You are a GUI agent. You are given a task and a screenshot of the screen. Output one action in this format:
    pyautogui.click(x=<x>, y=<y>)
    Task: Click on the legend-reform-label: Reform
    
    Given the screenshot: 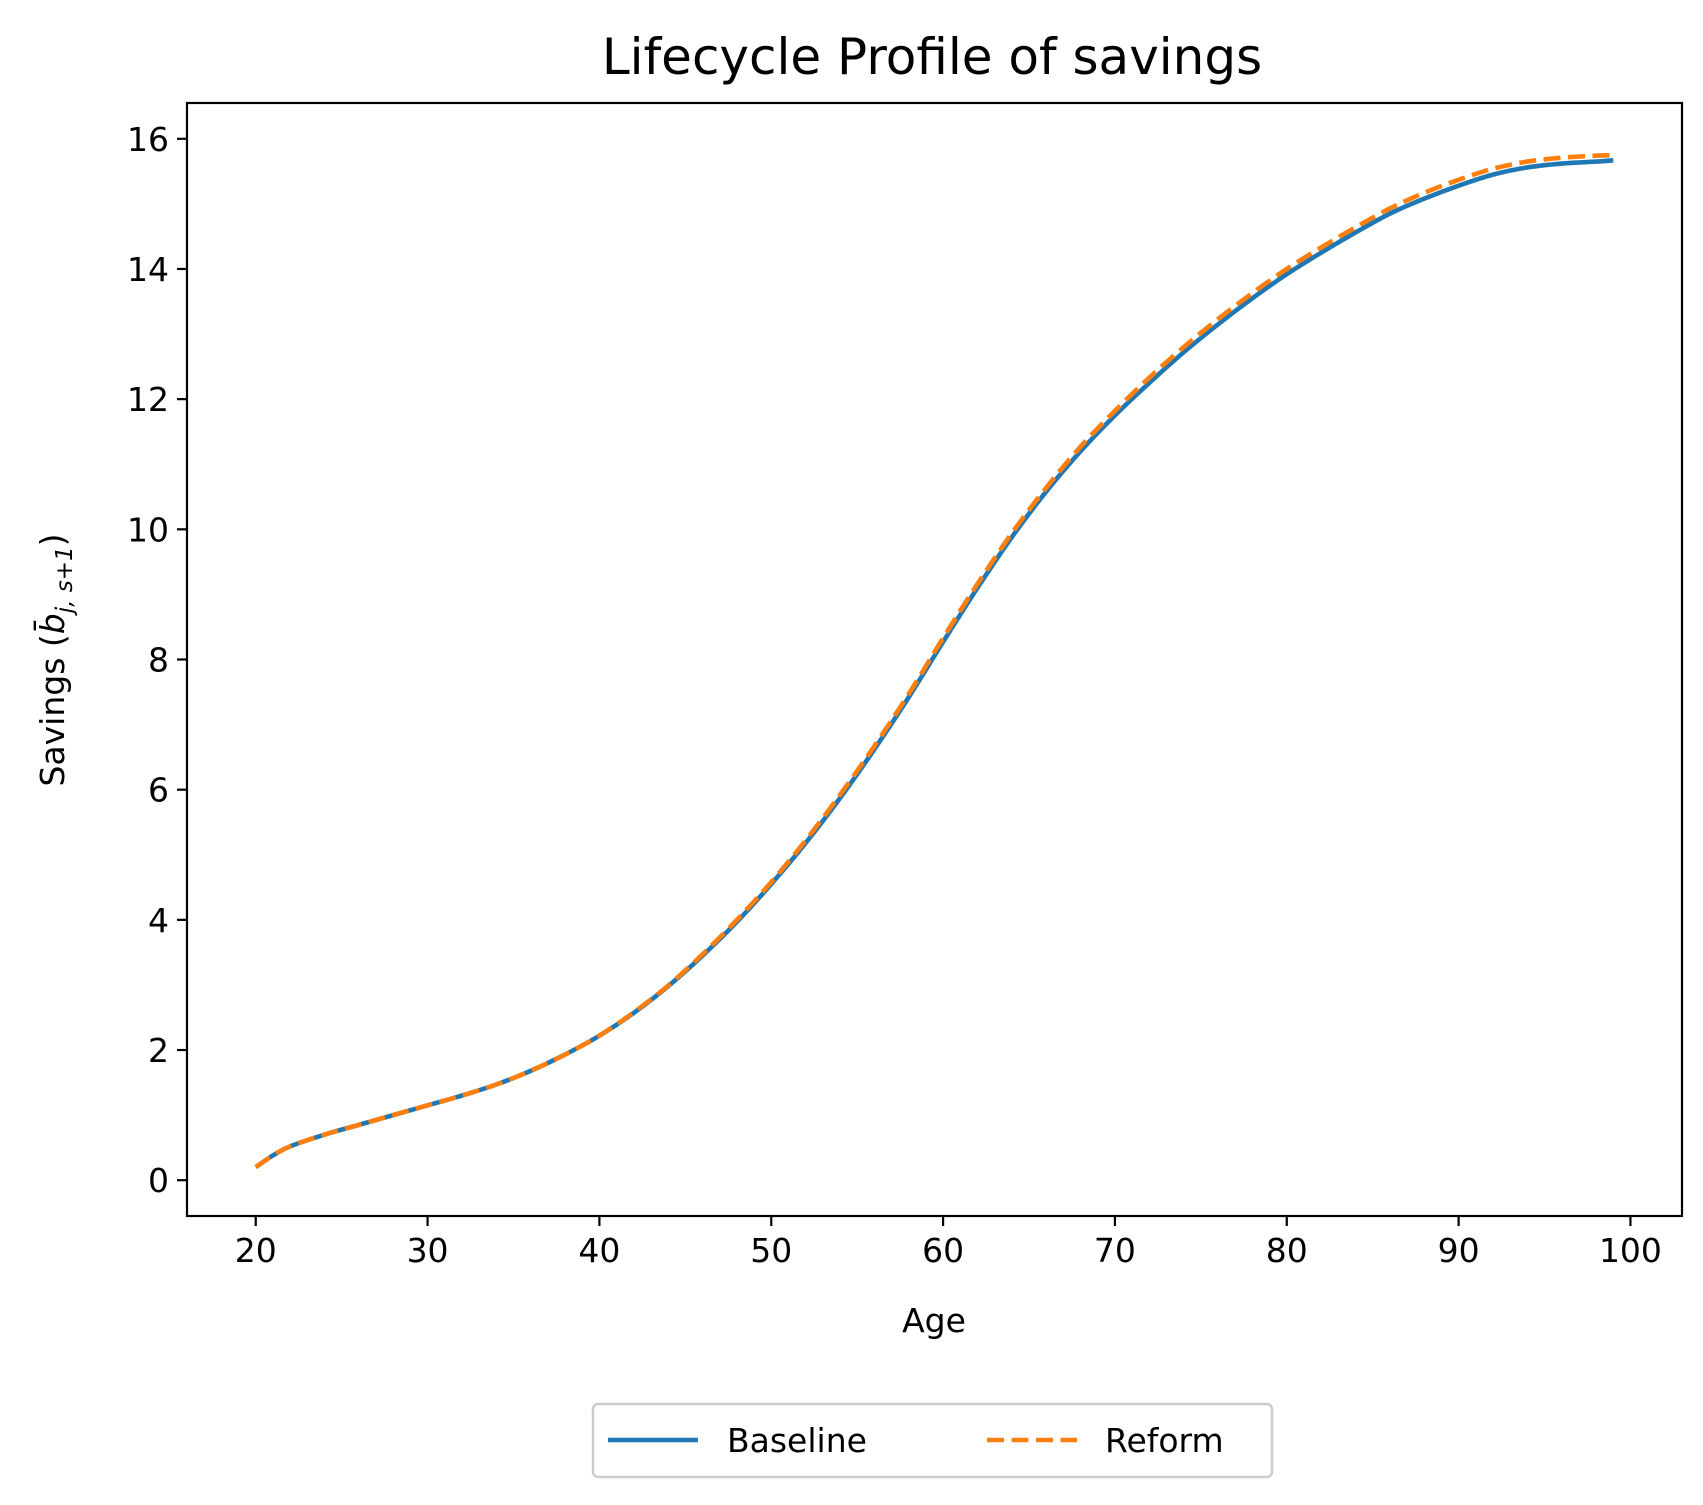 What is the action you would take?
    pyautogui.click(x=1164, y=1440)
    